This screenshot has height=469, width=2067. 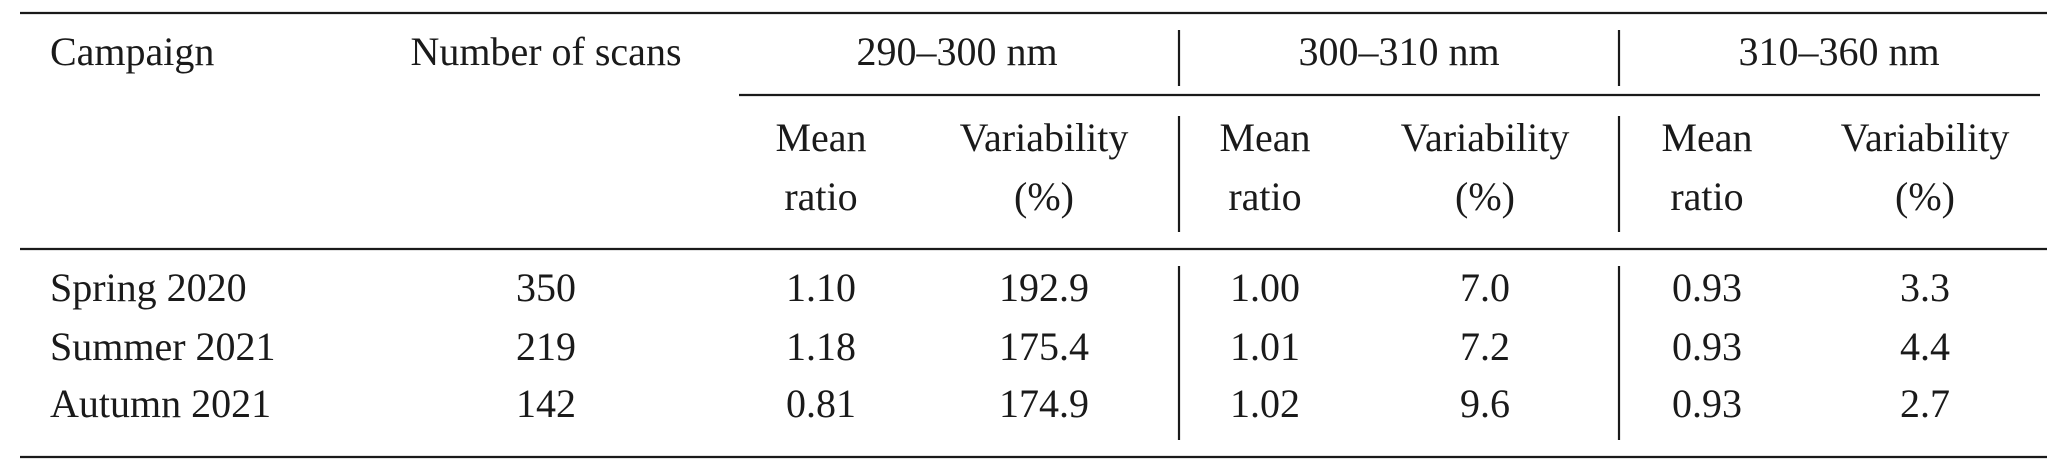 What do you see at coordinates (546, 403) in the screenshot?
I see `cell: 142` at bounding box center [546, 403].